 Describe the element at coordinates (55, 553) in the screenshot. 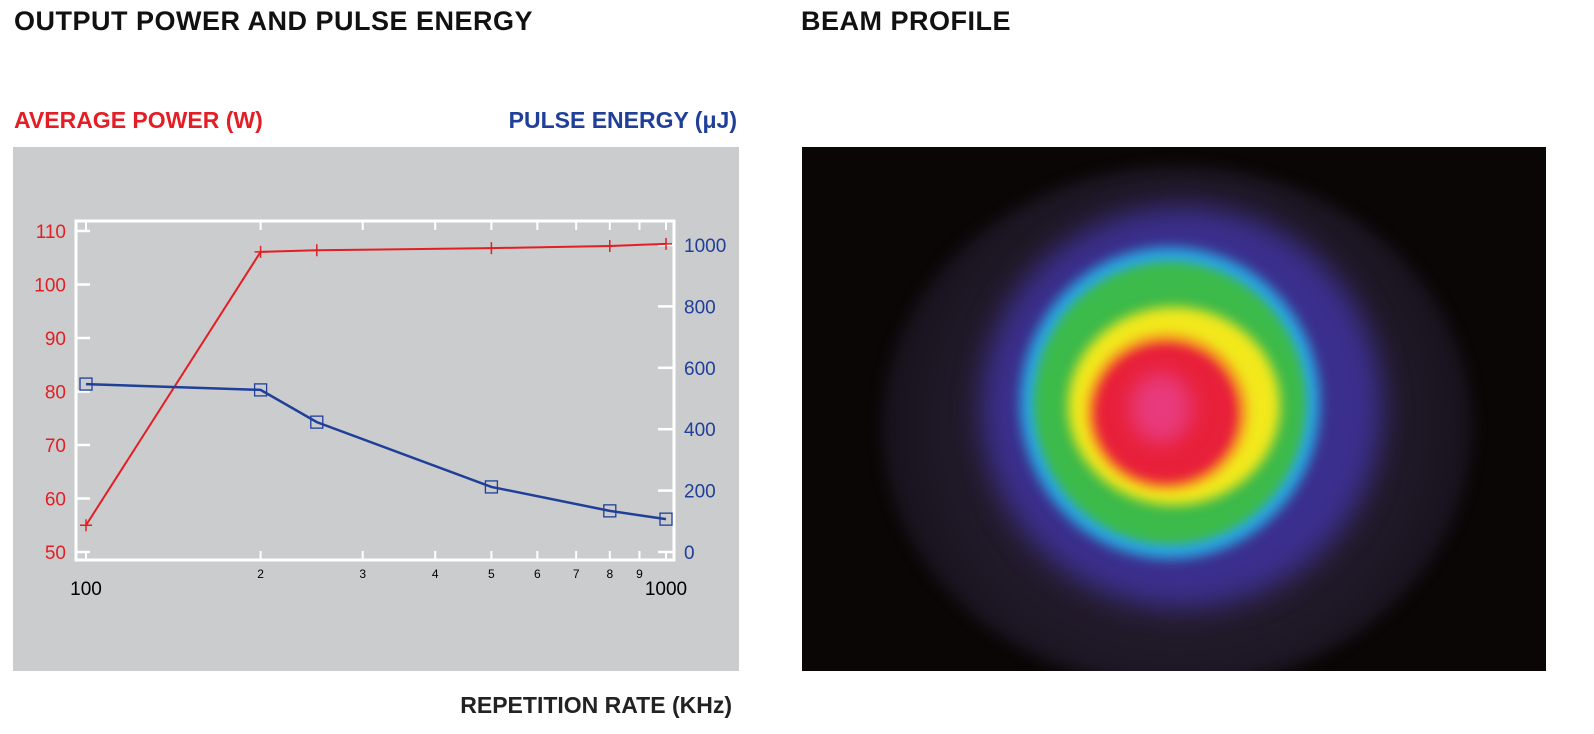

I see `y-left-tick-label: 50` at that location.